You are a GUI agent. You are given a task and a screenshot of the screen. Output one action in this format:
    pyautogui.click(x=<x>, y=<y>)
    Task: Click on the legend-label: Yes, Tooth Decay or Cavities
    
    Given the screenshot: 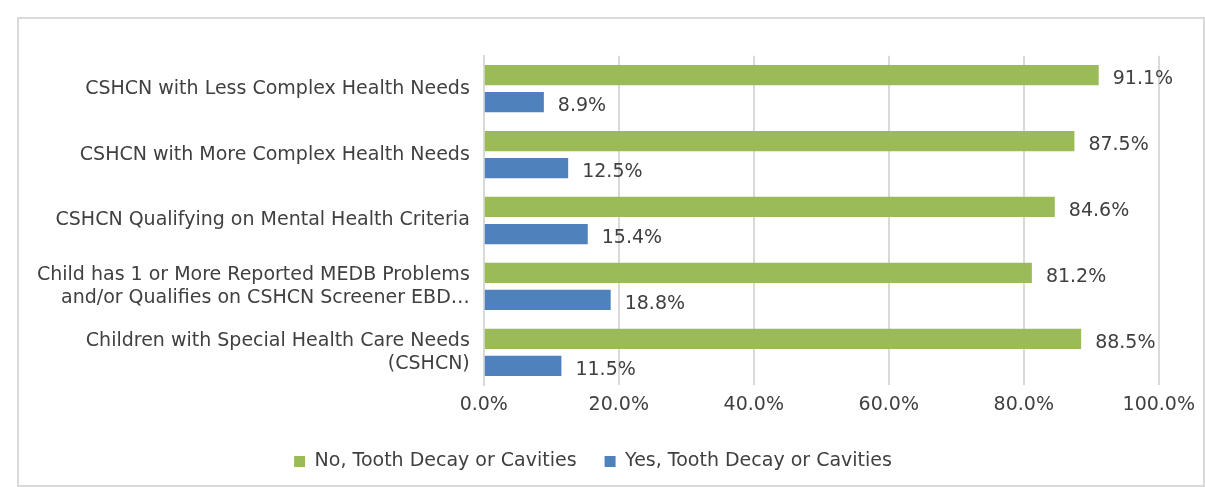 What is the action you would take?
    pyautogui.click(x=758, y=459)
    